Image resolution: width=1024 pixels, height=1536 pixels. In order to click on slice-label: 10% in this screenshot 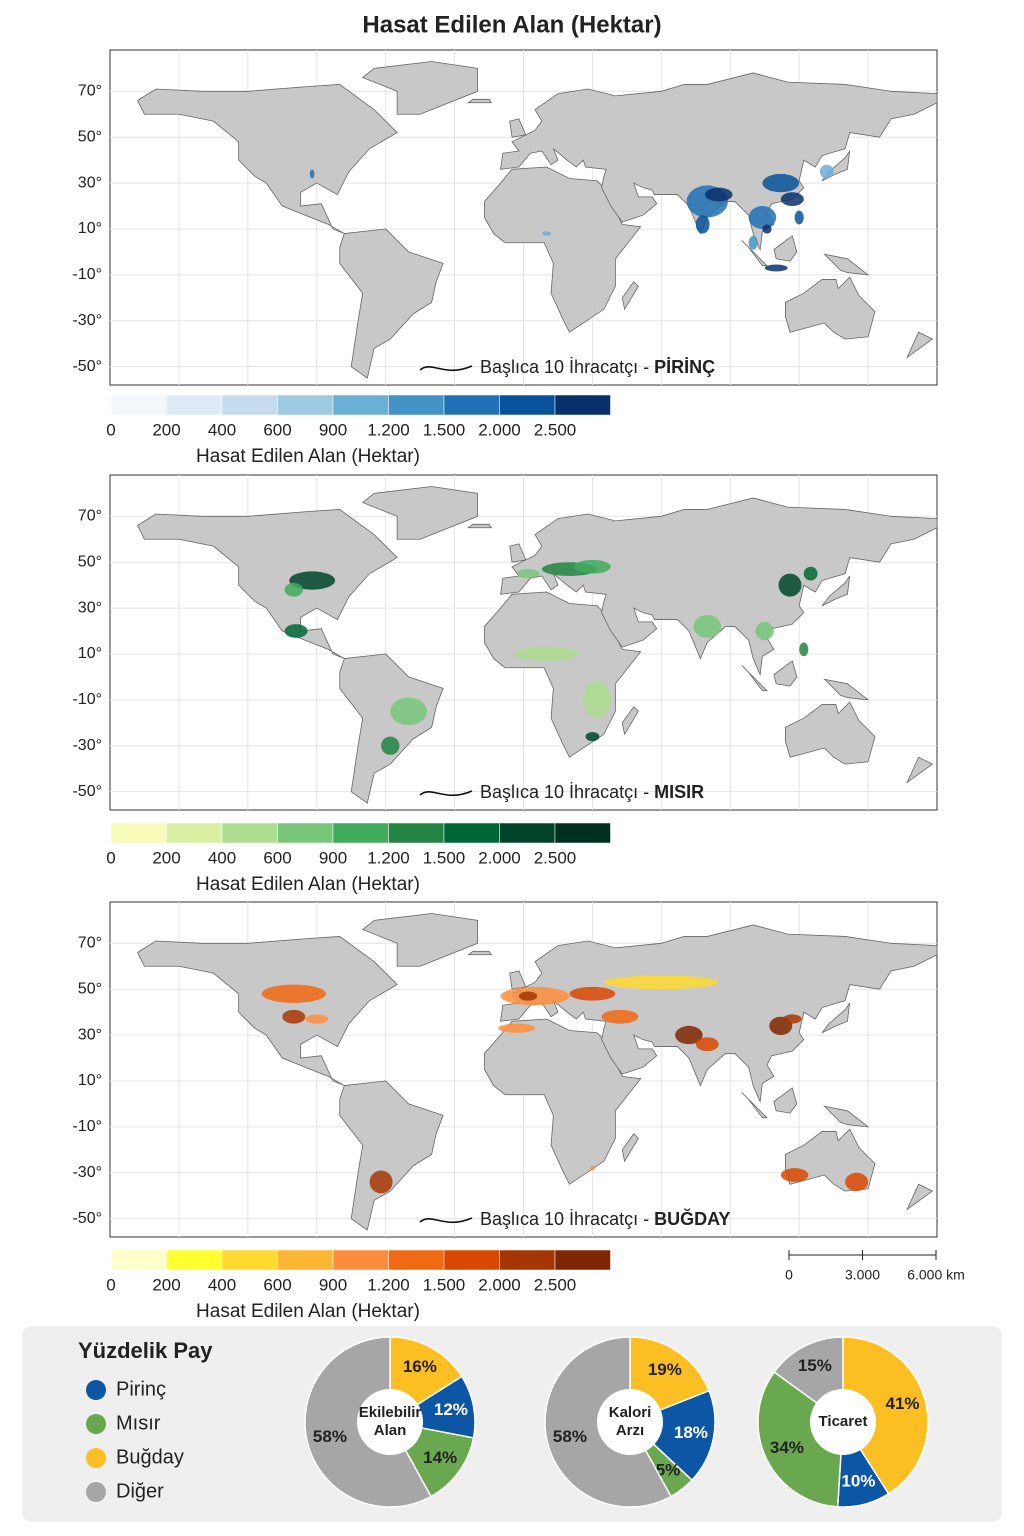, I will do `click(858, 1481)`.